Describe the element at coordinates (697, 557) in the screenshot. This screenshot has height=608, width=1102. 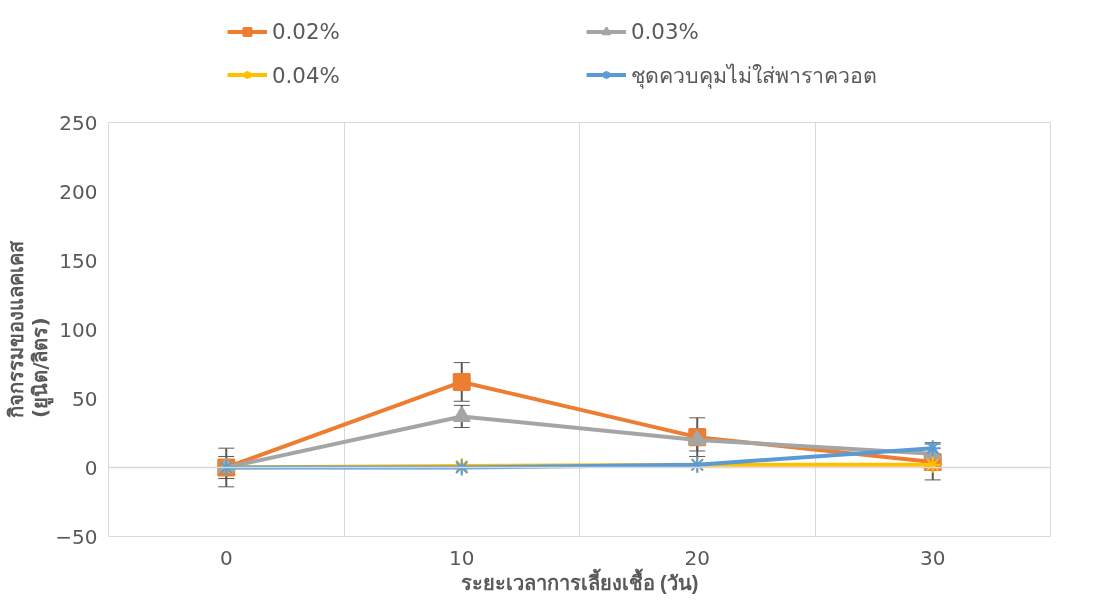
I see `x-tick-label: 20` at that location.